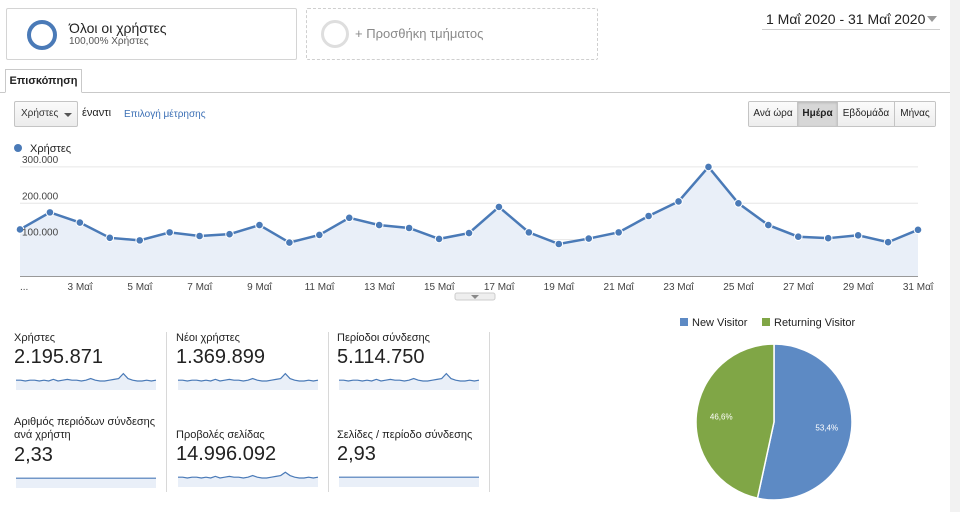  I want to click on granularity-week-button: Εβδομάδα, so click(866, 114).